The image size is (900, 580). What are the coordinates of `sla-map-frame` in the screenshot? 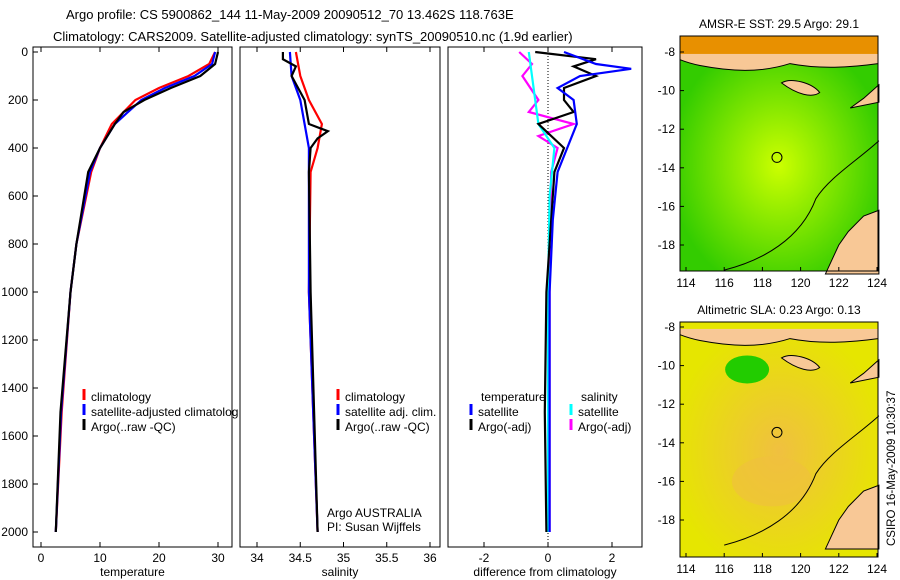 It's located at (779, 439).